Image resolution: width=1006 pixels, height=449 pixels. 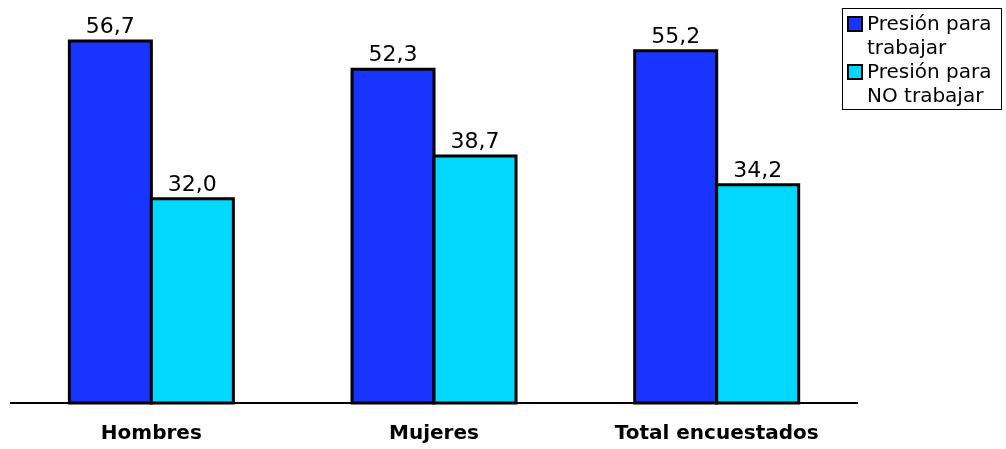 I want to click on data-label: 32,0, so click(x=192, y=183).